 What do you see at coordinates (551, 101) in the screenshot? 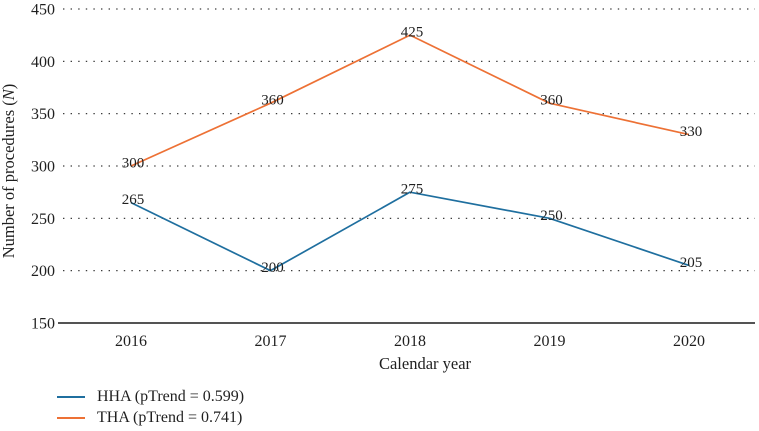
I see `data-label-tha-2019: 360` at bounding box center [551, 101].